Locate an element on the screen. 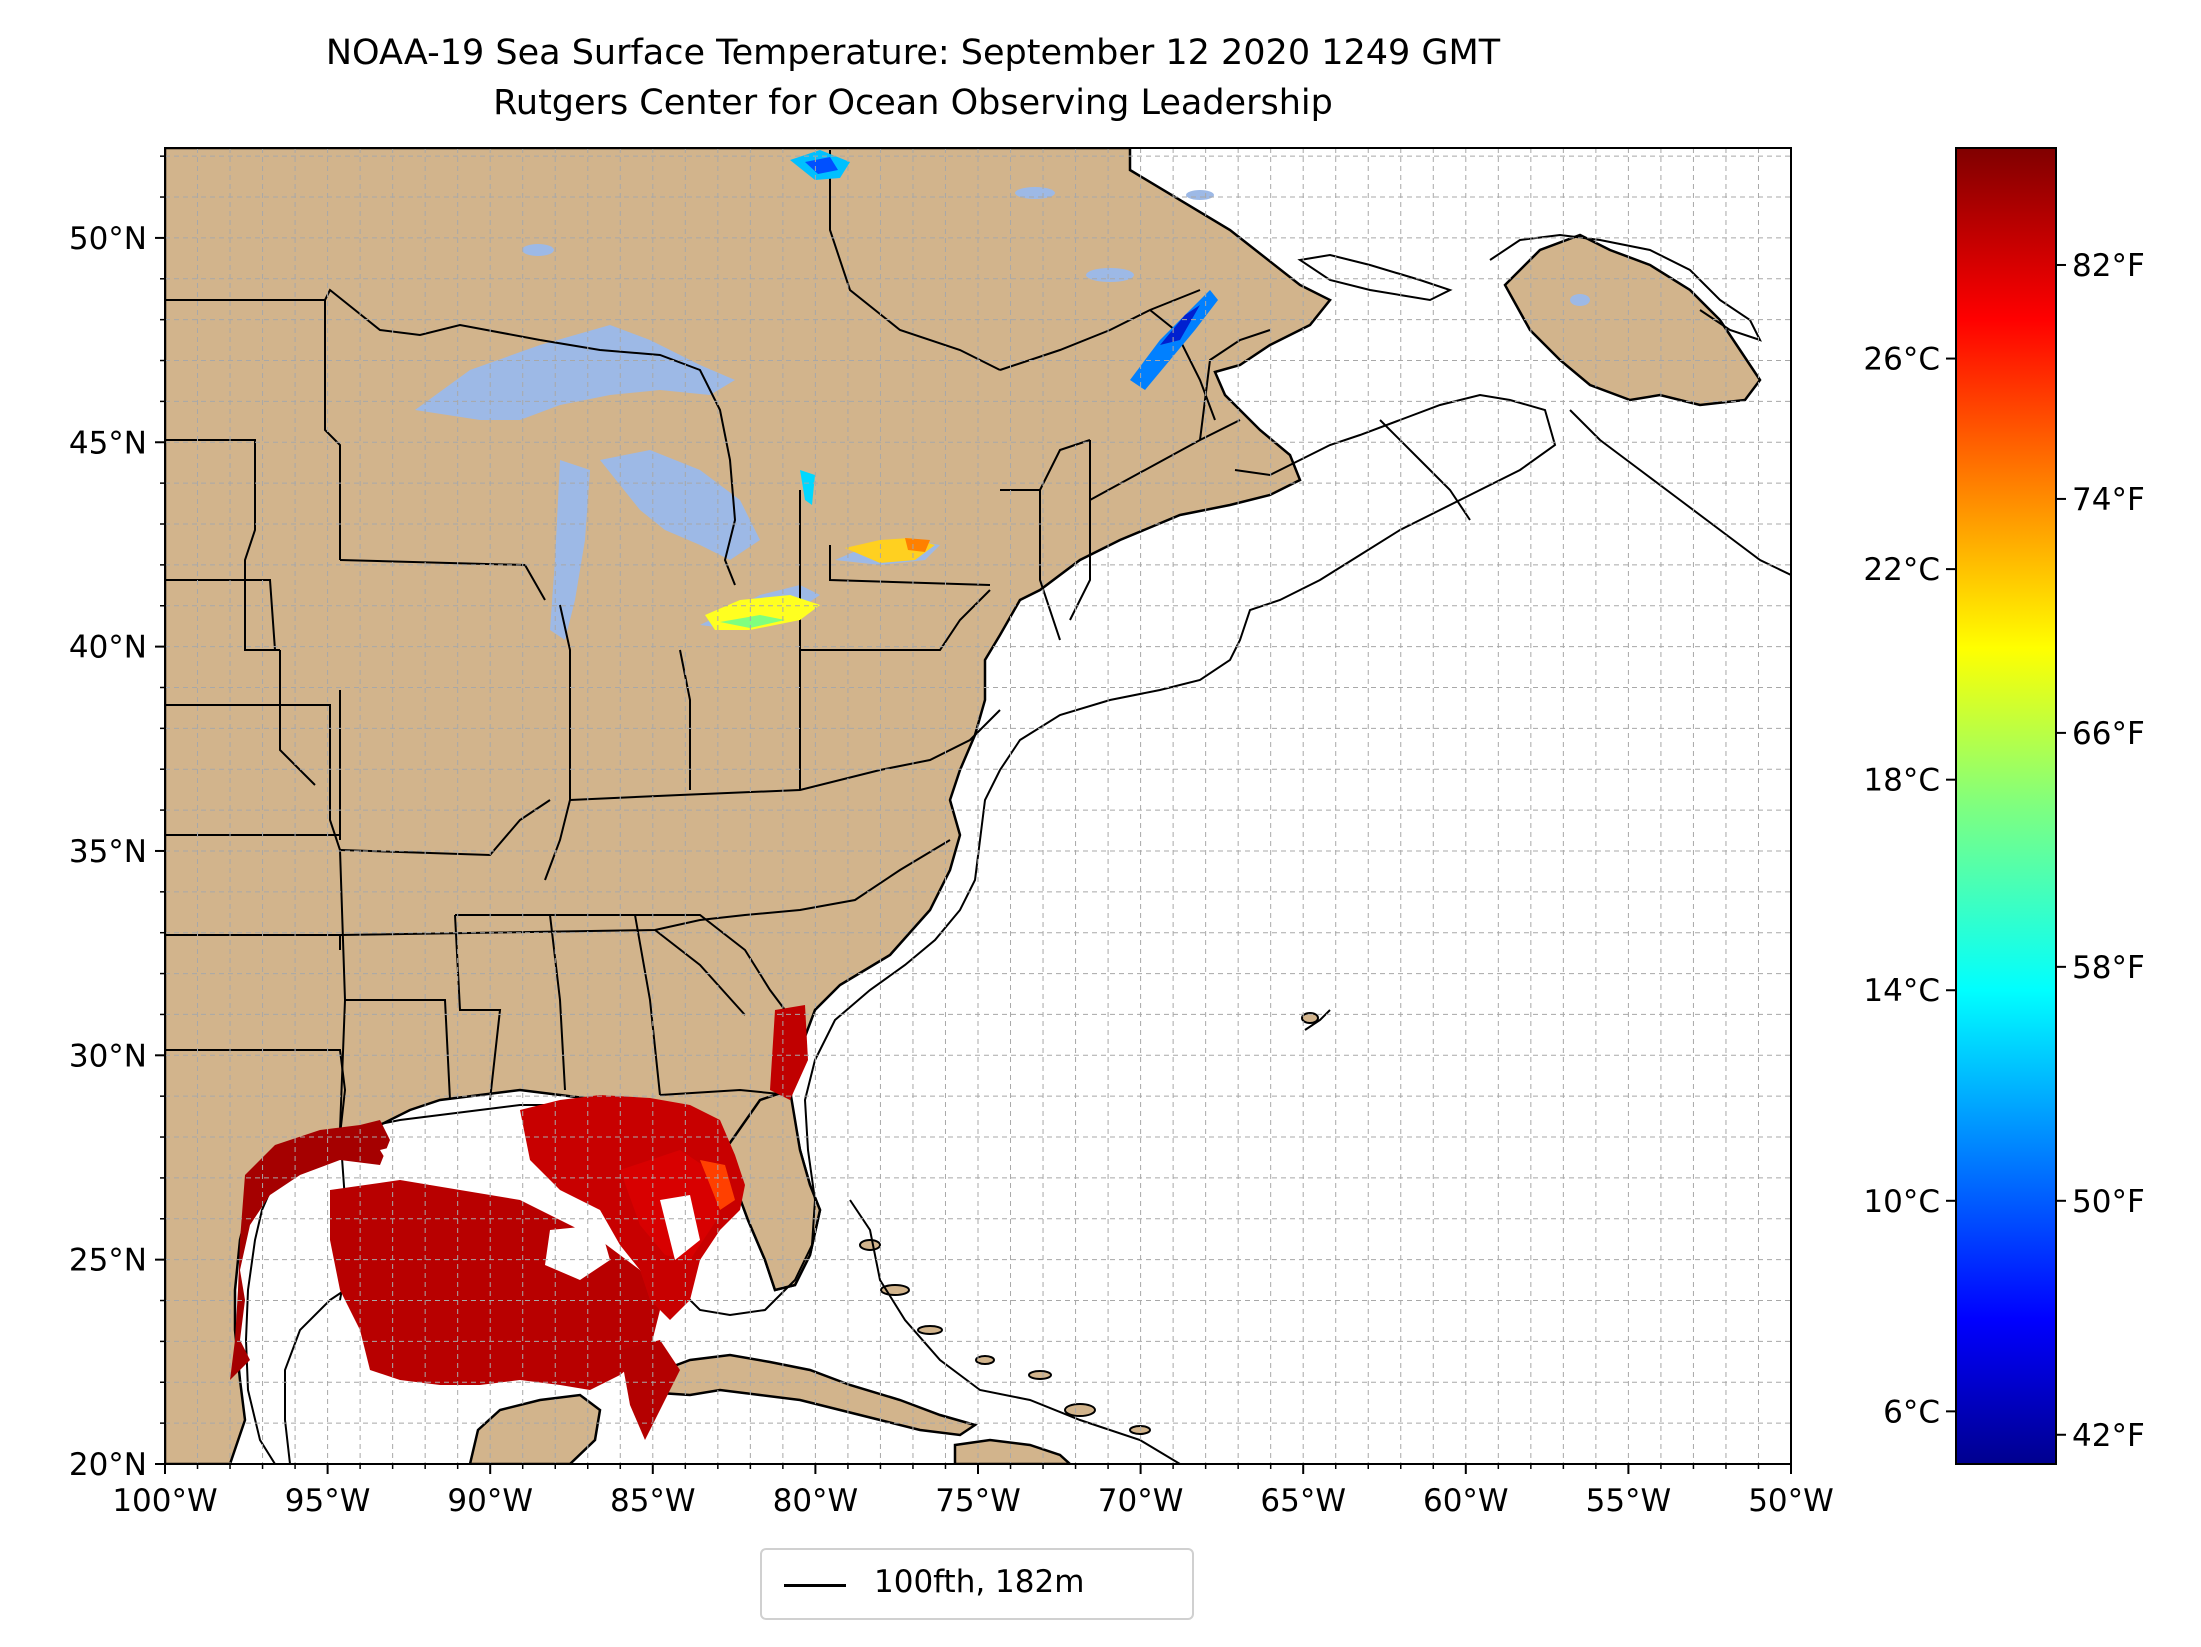  lon-tick-label: 50°W is located at coordinates (1791, 1501).